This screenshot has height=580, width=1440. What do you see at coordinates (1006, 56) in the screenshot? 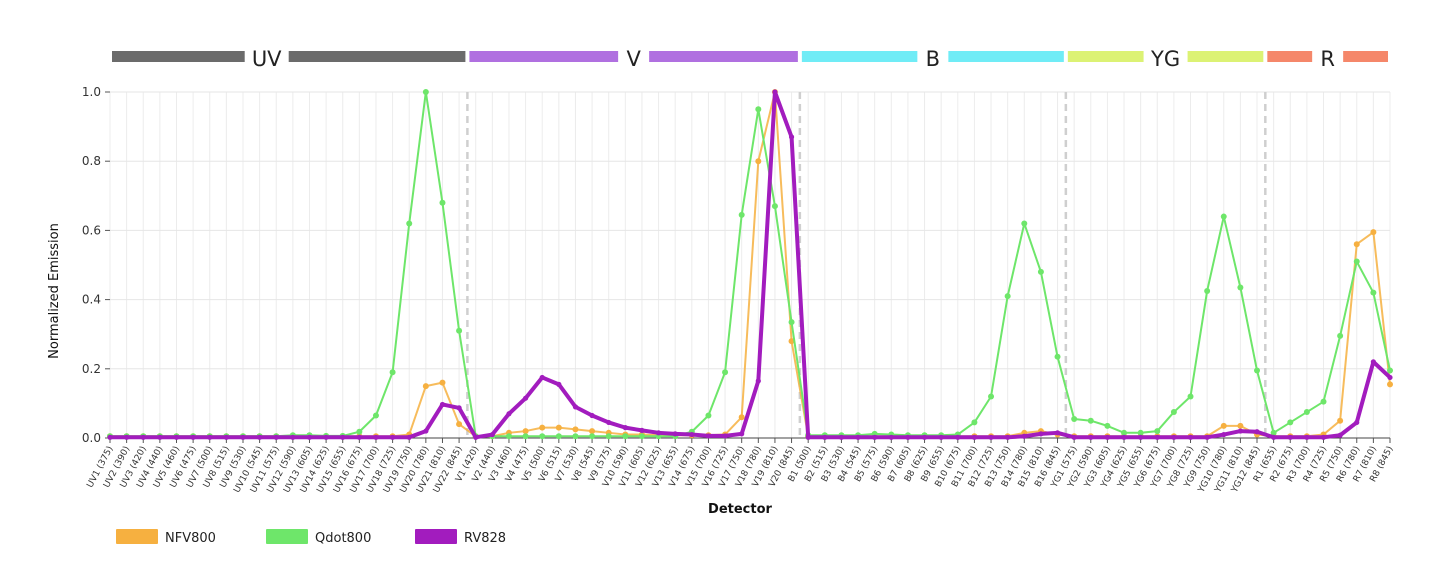
I see `group-bar-b-right` at bounding box center [1006, 56].